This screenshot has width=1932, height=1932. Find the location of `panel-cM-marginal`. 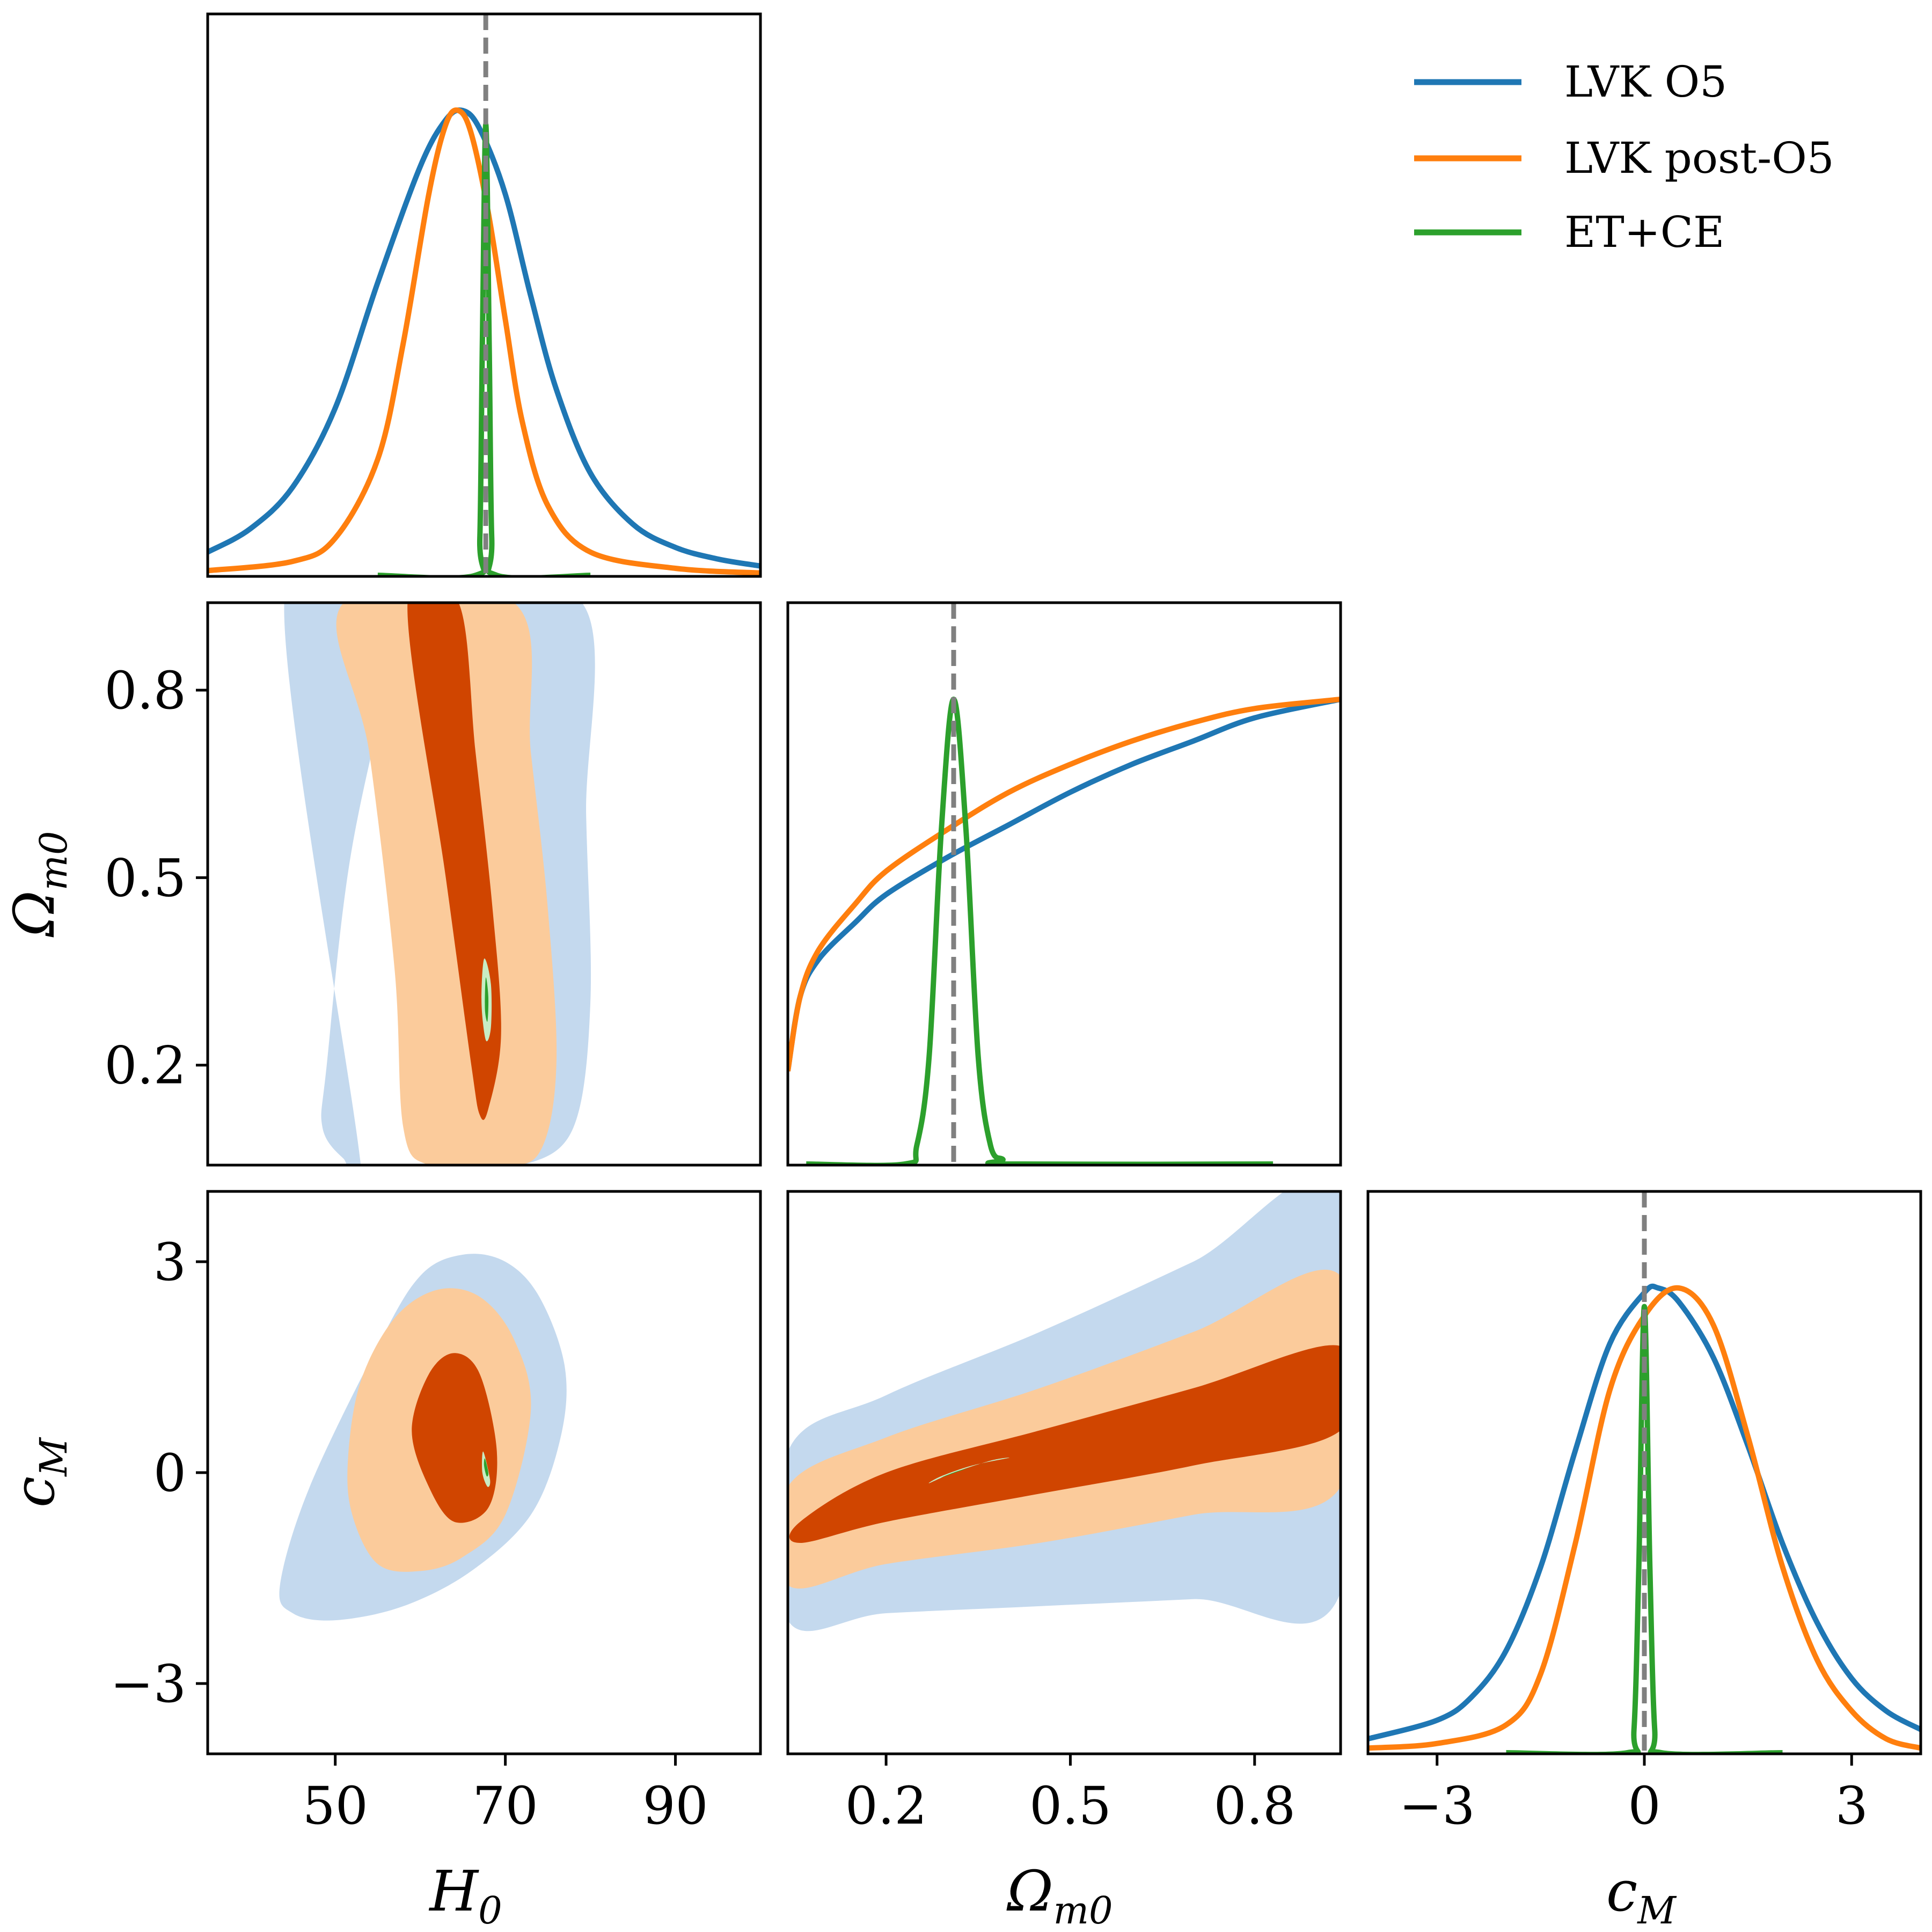

panel-cM-marginal is located at coordinates (1644, 1472).